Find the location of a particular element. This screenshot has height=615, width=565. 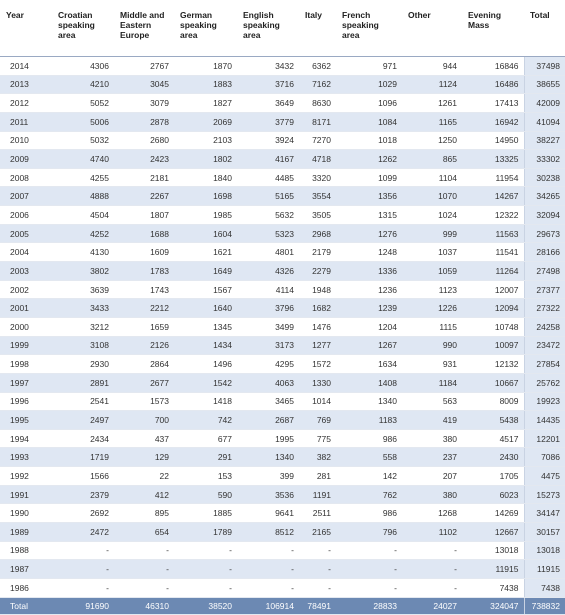

cell: 1883 is located at coordinates (205, 85).